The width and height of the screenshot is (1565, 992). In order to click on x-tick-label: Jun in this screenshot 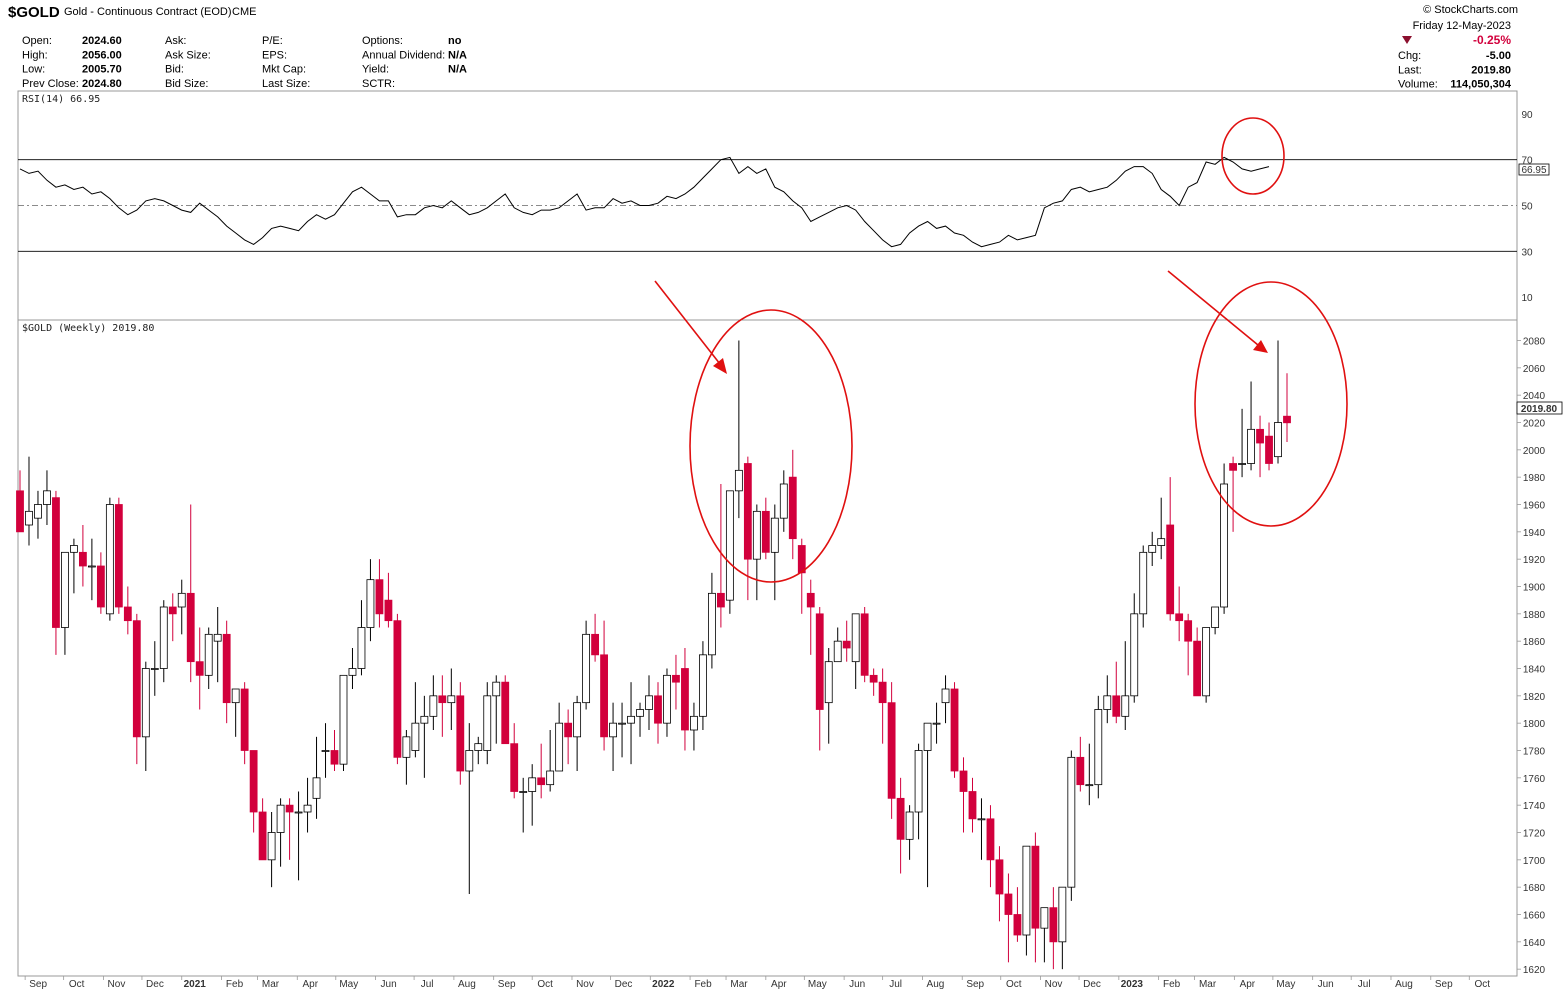, I will do `click(389, 984)`.